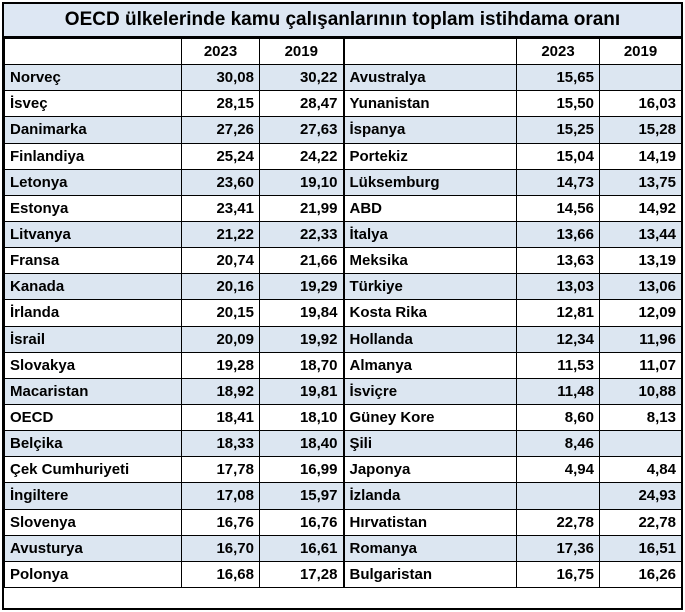  What do you see at coordinates (558, 78) in the screenshot?
I see `right-2023-cell: 15,65` at bounding box center [558, 78].